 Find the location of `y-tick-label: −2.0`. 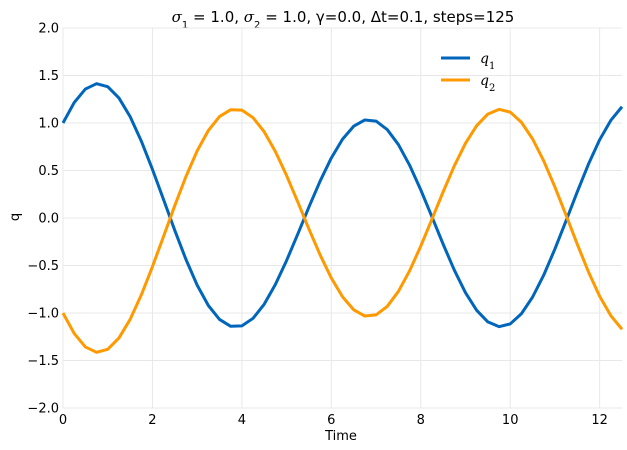

y-tick-label: −2.0 is located at coordinates (43, 409).